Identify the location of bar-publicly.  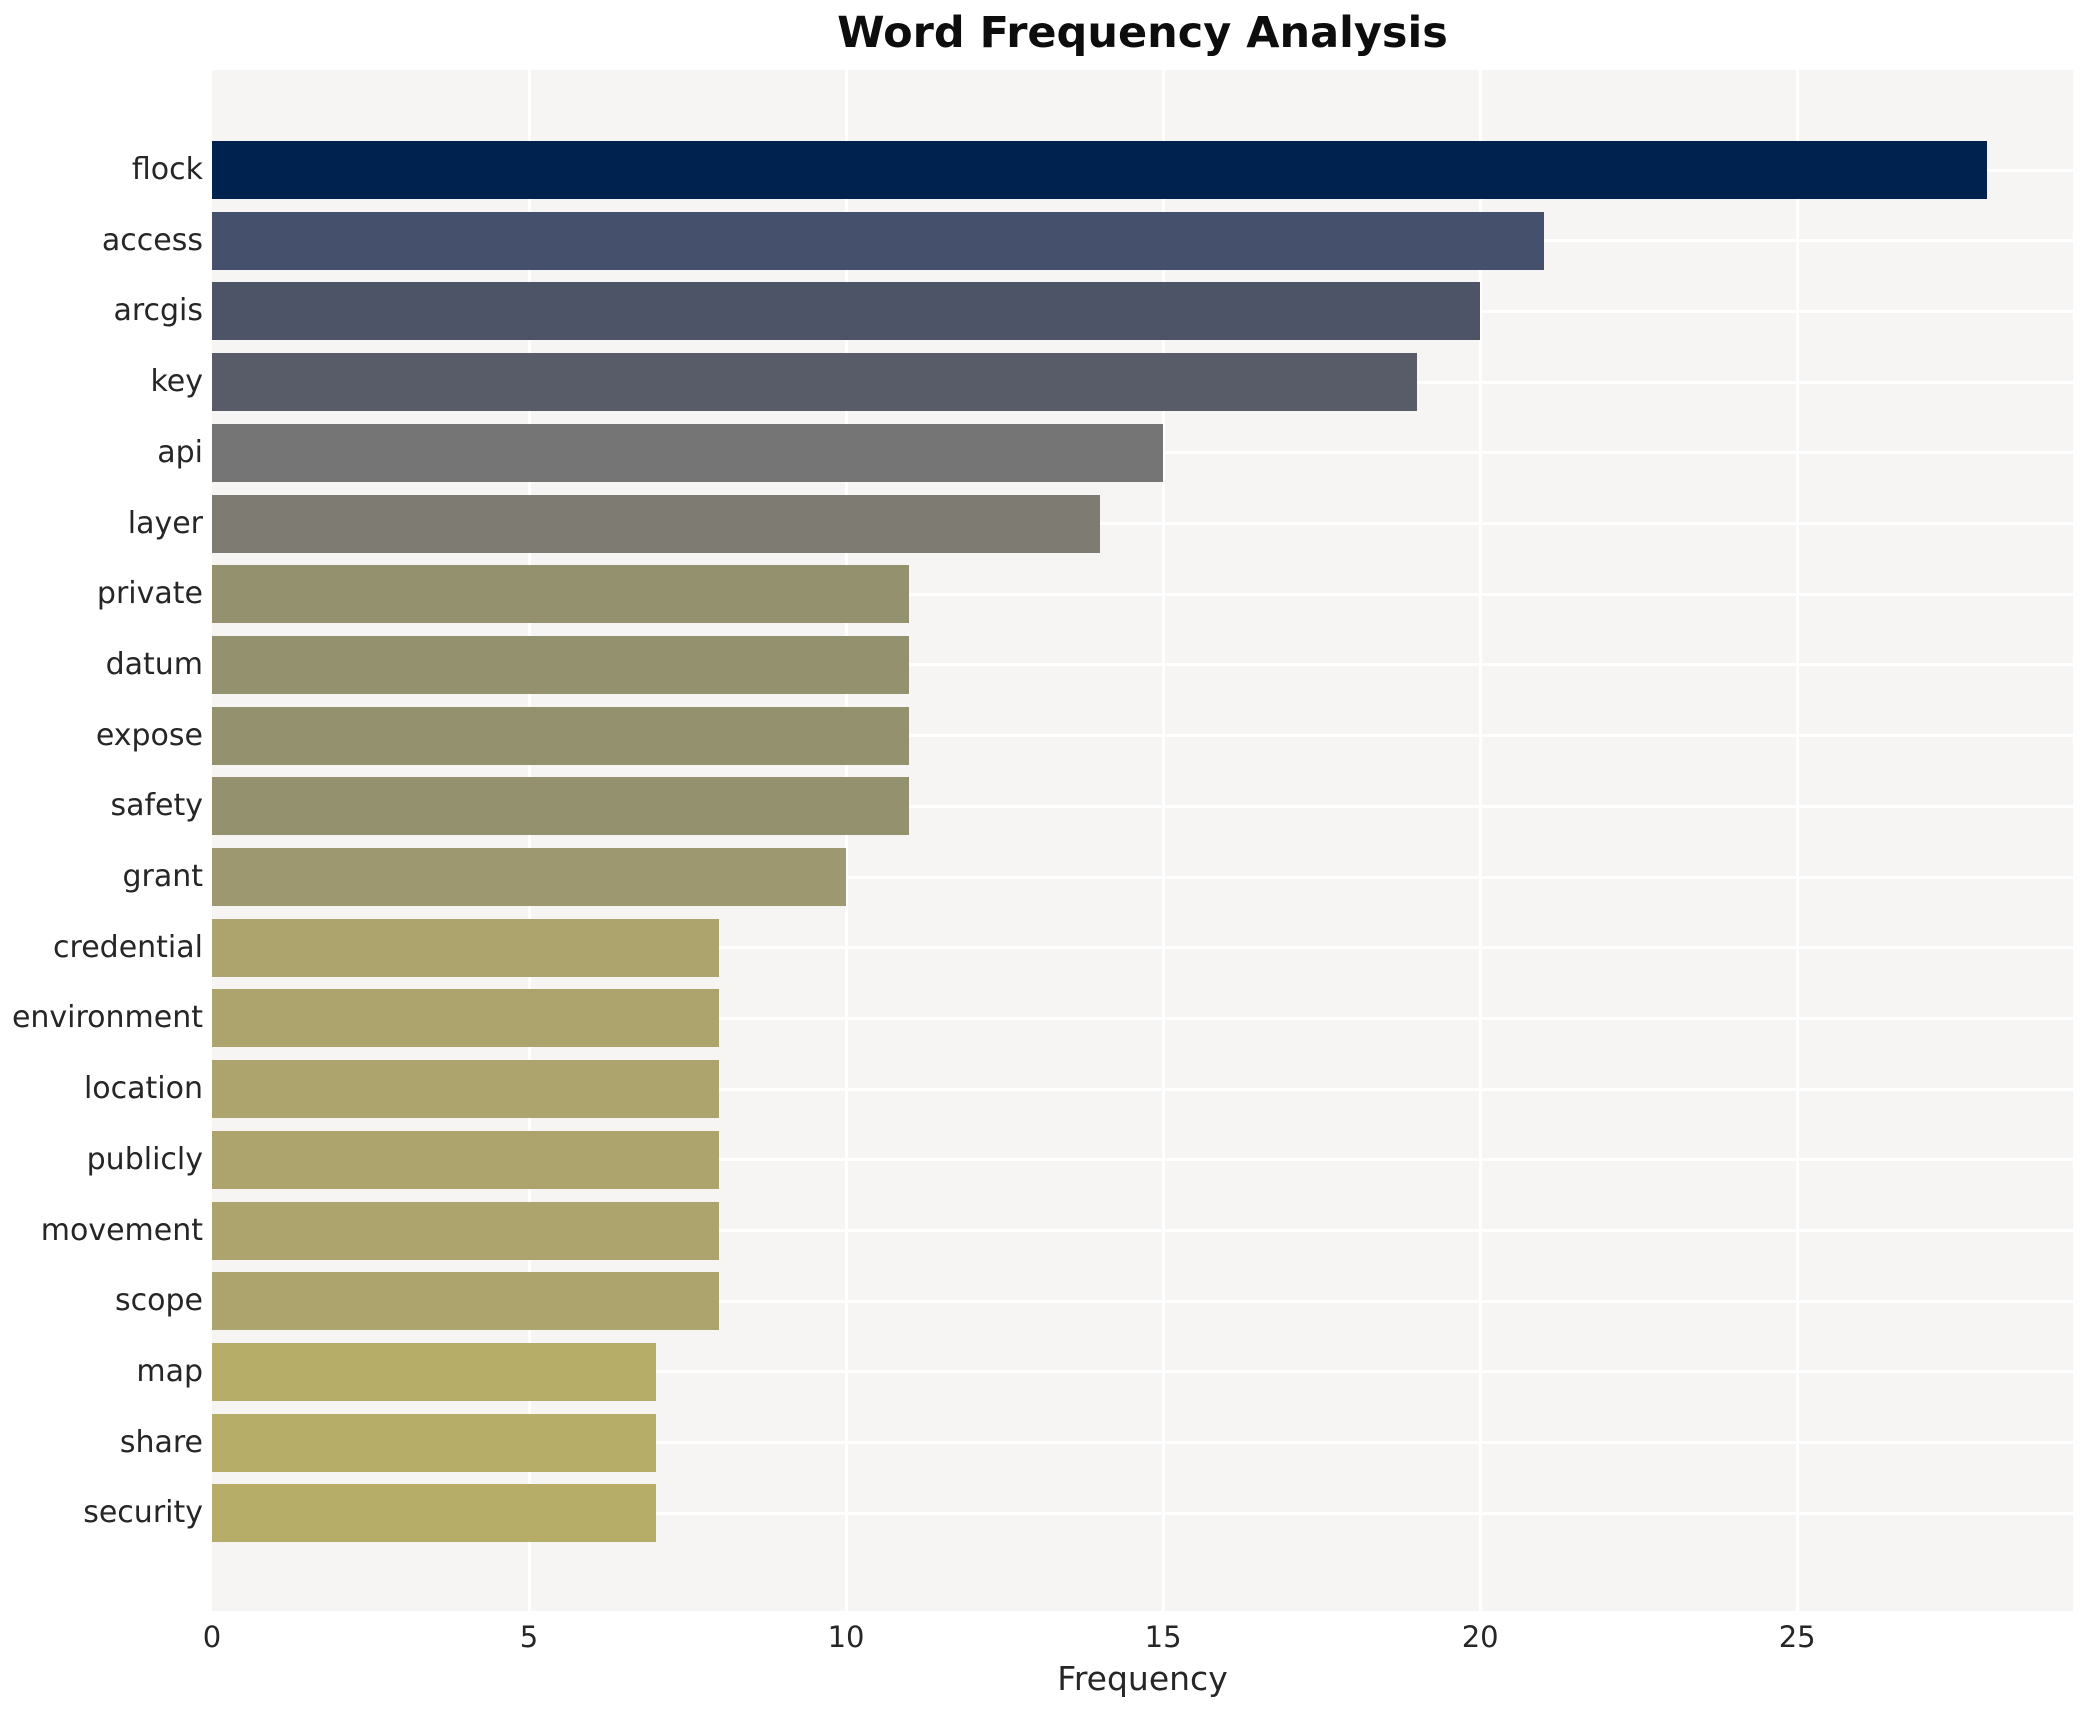
(466, 1159).